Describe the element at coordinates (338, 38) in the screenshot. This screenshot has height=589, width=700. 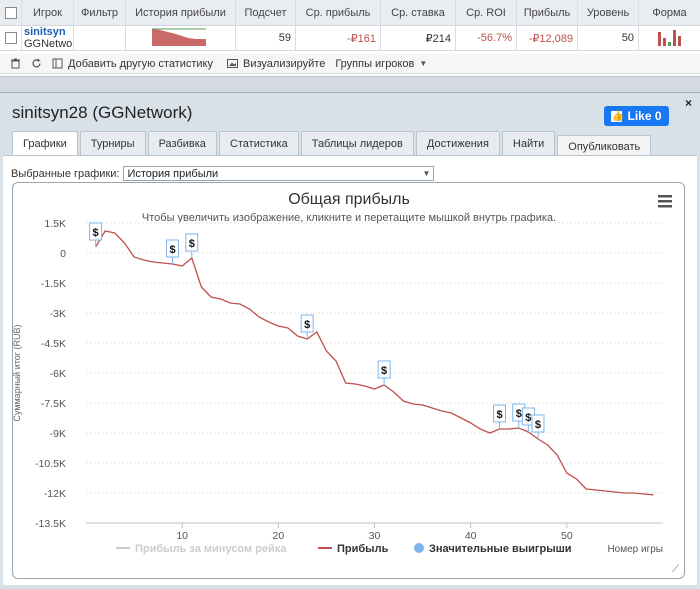
I see `avg-profit-value: -₽161` at that location.